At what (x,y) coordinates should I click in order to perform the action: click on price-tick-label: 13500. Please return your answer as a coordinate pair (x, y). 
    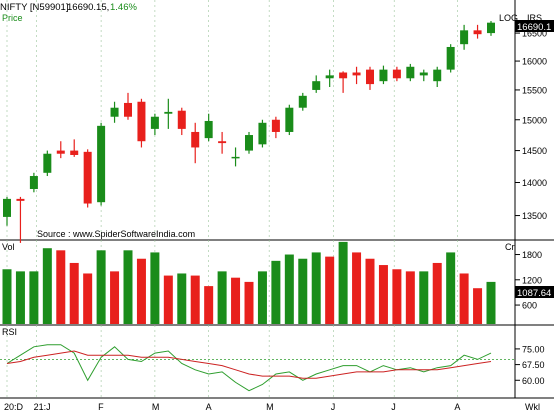
    Looking at the image, I should click on (534, 216).